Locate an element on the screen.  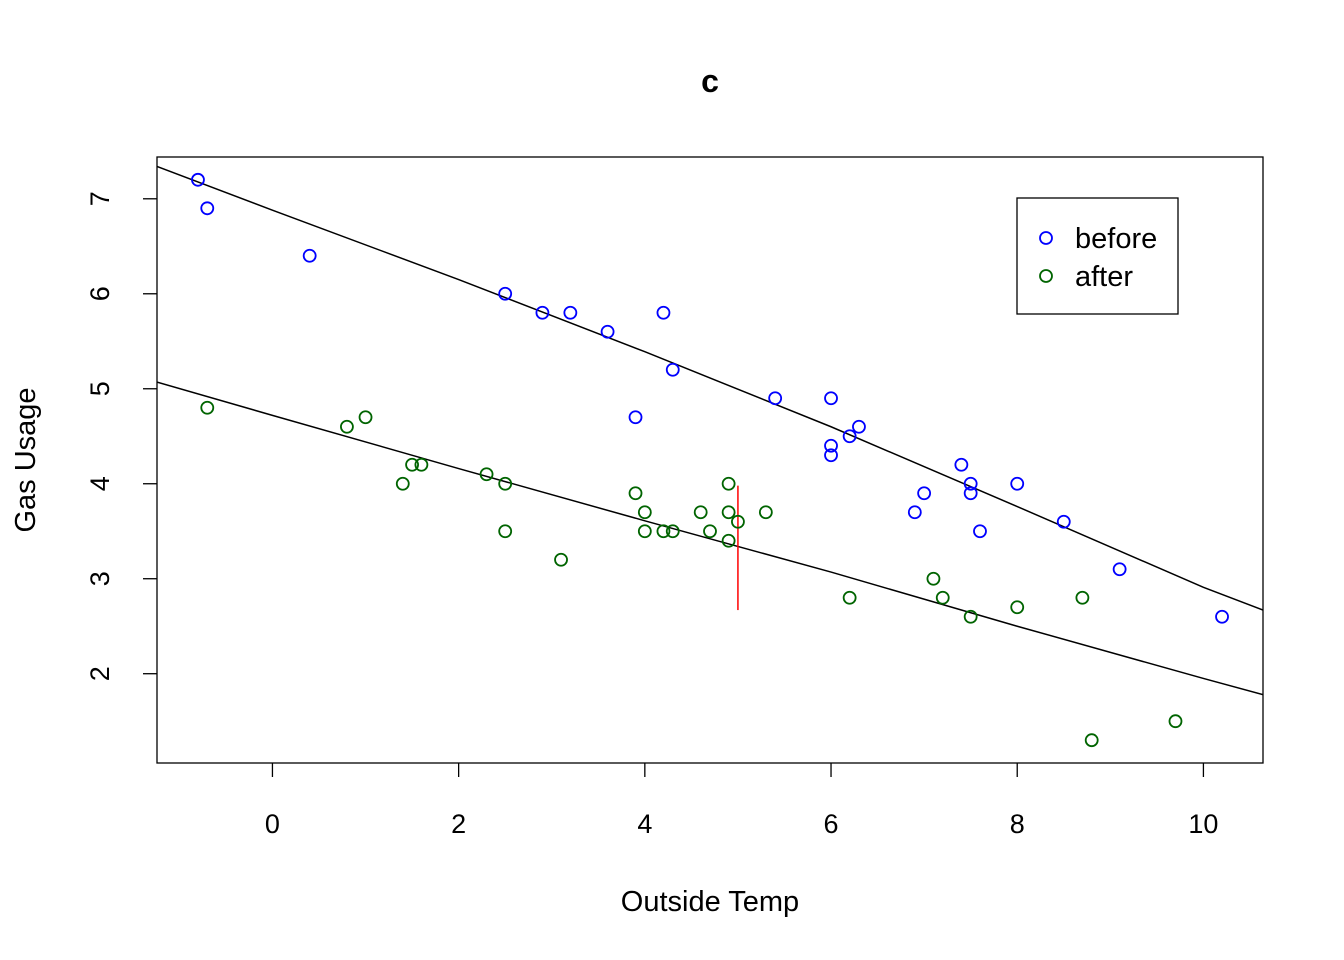
legend: before after is located at coordinates (1097, 256).